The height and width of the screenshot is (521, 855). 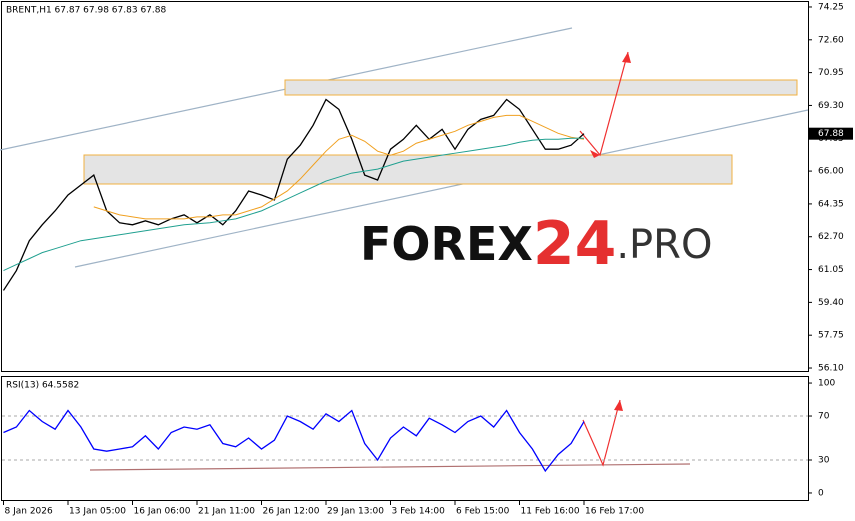 What do you see at coordinates (483, 512) in the screenshot?
I see `x-tick-label: 6 Feb 15:00` at bounding box center [483, 512].